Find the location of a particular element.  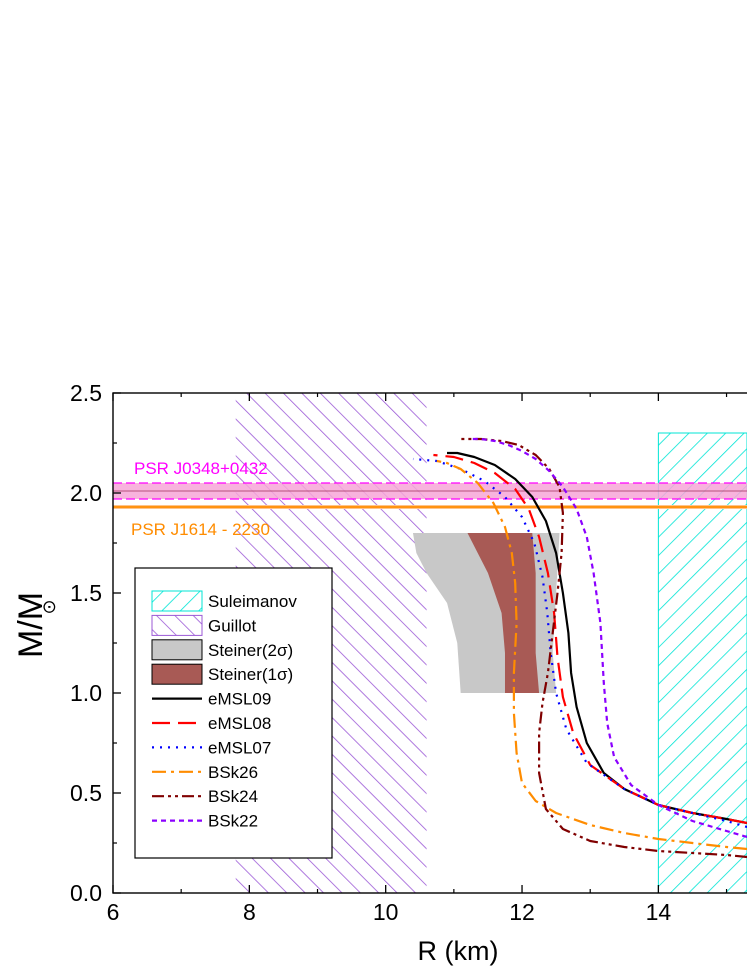

y-axis-title: M/M is located at coordinates (31, 625).